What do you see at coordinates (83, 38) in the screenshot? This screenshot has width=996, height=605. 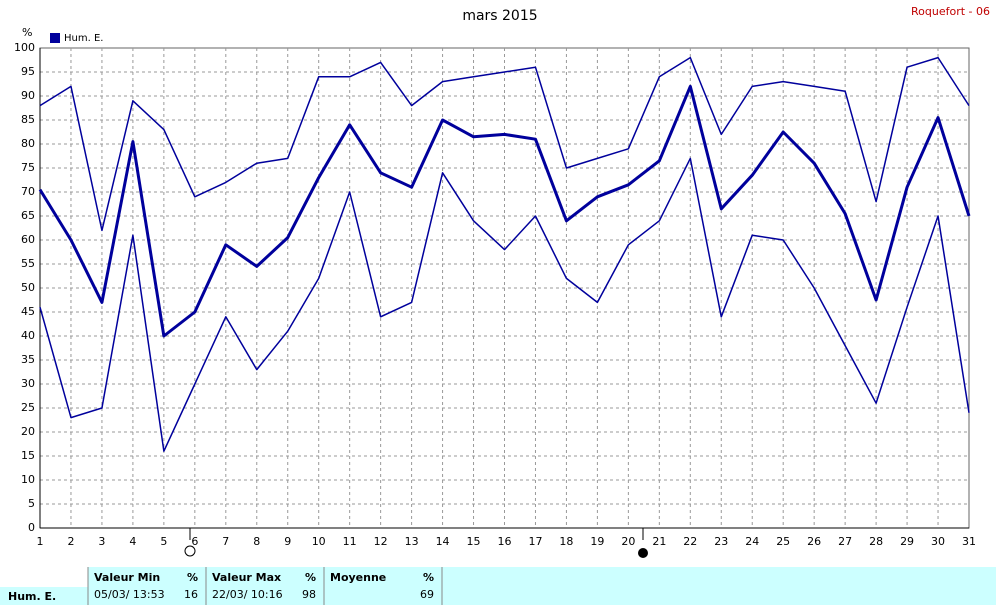 I see `legend-label: Hum. E.` at bounding box center [83, 38].